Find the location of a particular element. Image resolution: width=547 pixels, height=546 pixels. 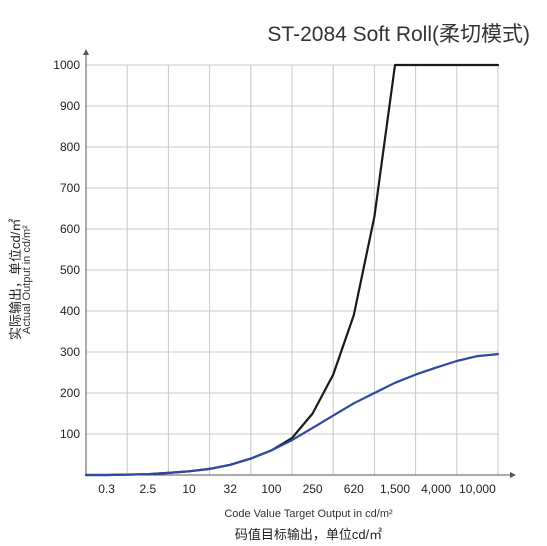

y-tick-label: 200 is located at coordinates (70, 393).